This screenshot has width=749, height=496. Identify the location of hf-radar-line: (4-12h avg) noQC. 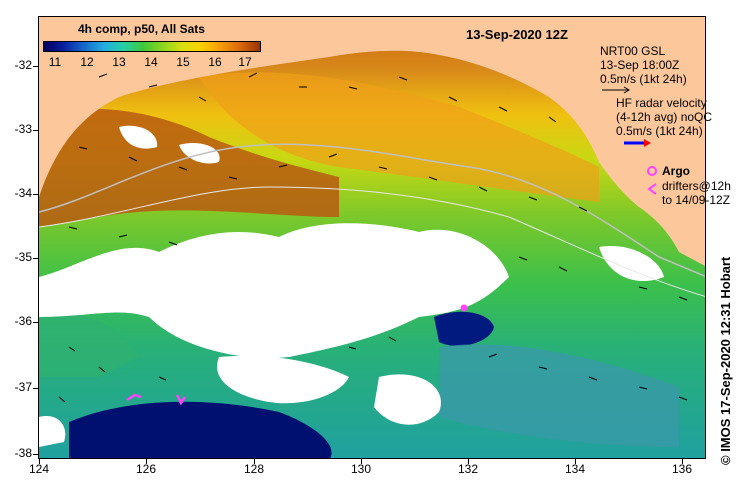
(664, 117).